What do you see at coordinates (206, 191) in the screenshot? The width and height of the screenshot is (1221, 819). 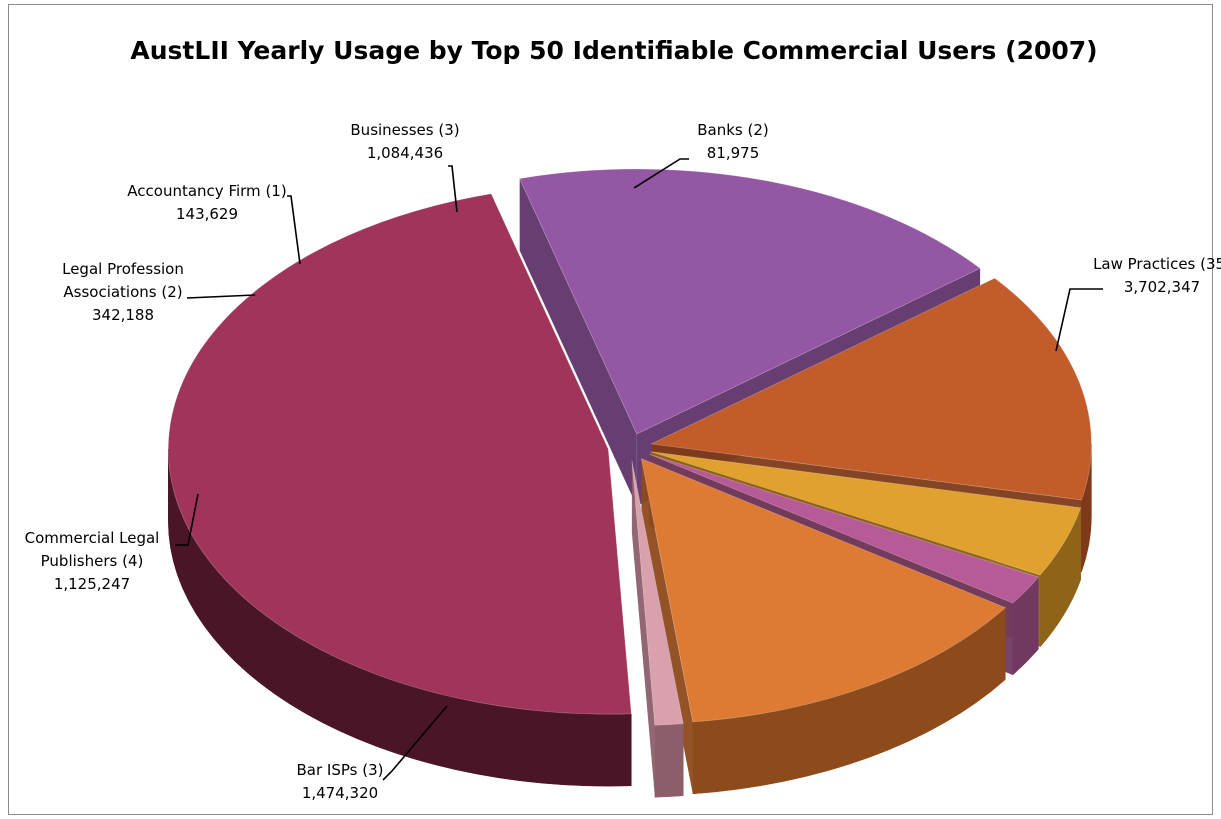 I see `slice-name-label: Accountancy Firm (1)` at bounding box center [206, 191].